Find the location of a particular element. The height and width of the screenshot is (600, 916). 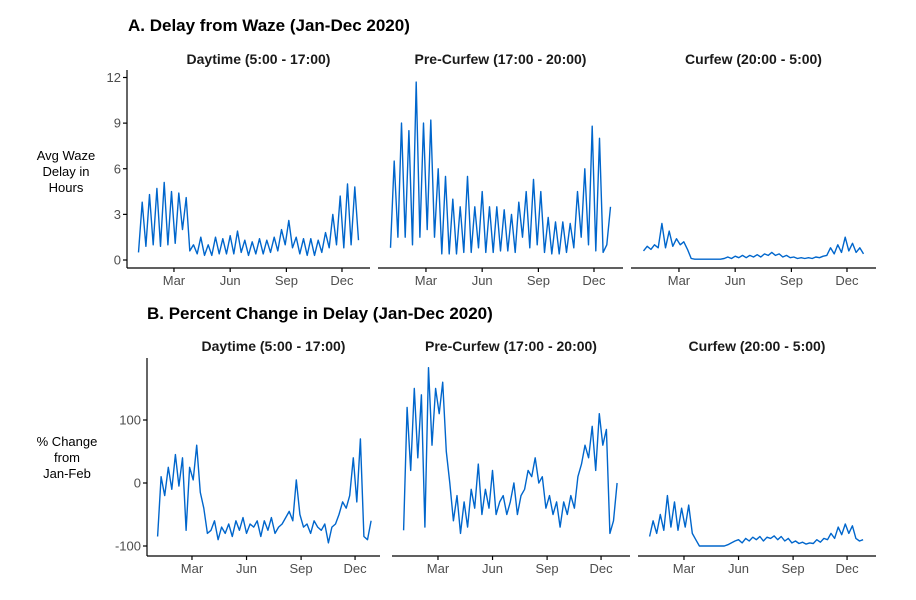

y-tick-label: 12 is located at coordinates (114, 77).